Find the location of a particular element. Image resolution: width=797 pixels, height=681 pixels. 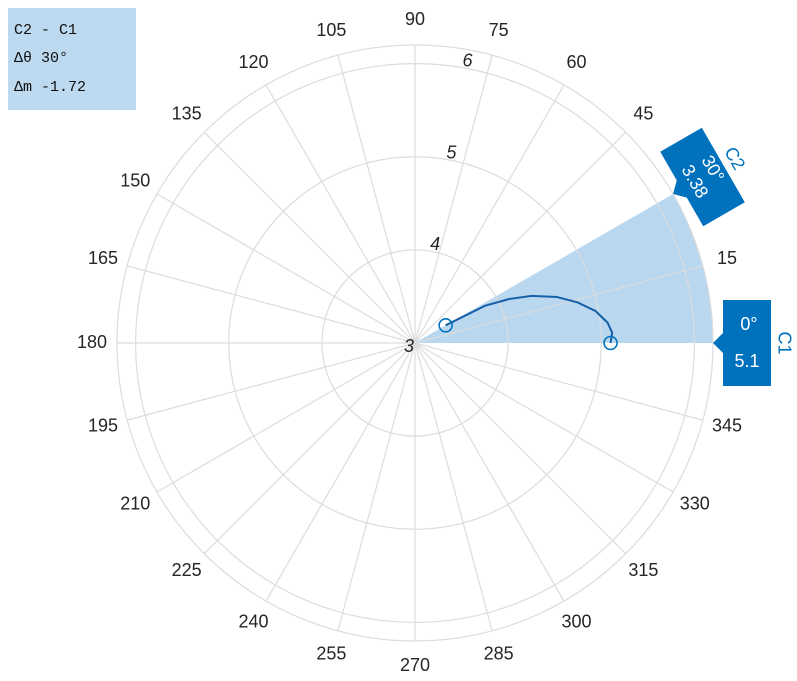

data-line is located at coordinates (529, 319).